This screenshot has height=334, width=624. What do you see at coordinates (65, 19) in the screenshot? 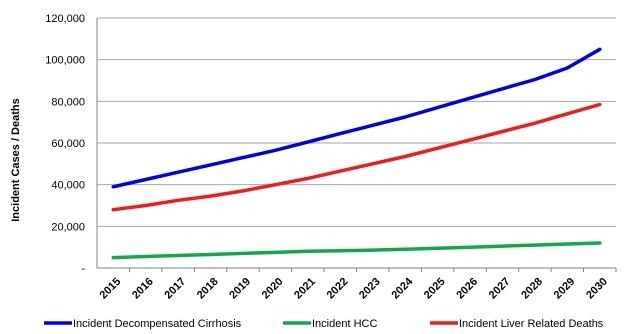
I see `y-tick-label: 120,000` at bounding box center [65, 19].